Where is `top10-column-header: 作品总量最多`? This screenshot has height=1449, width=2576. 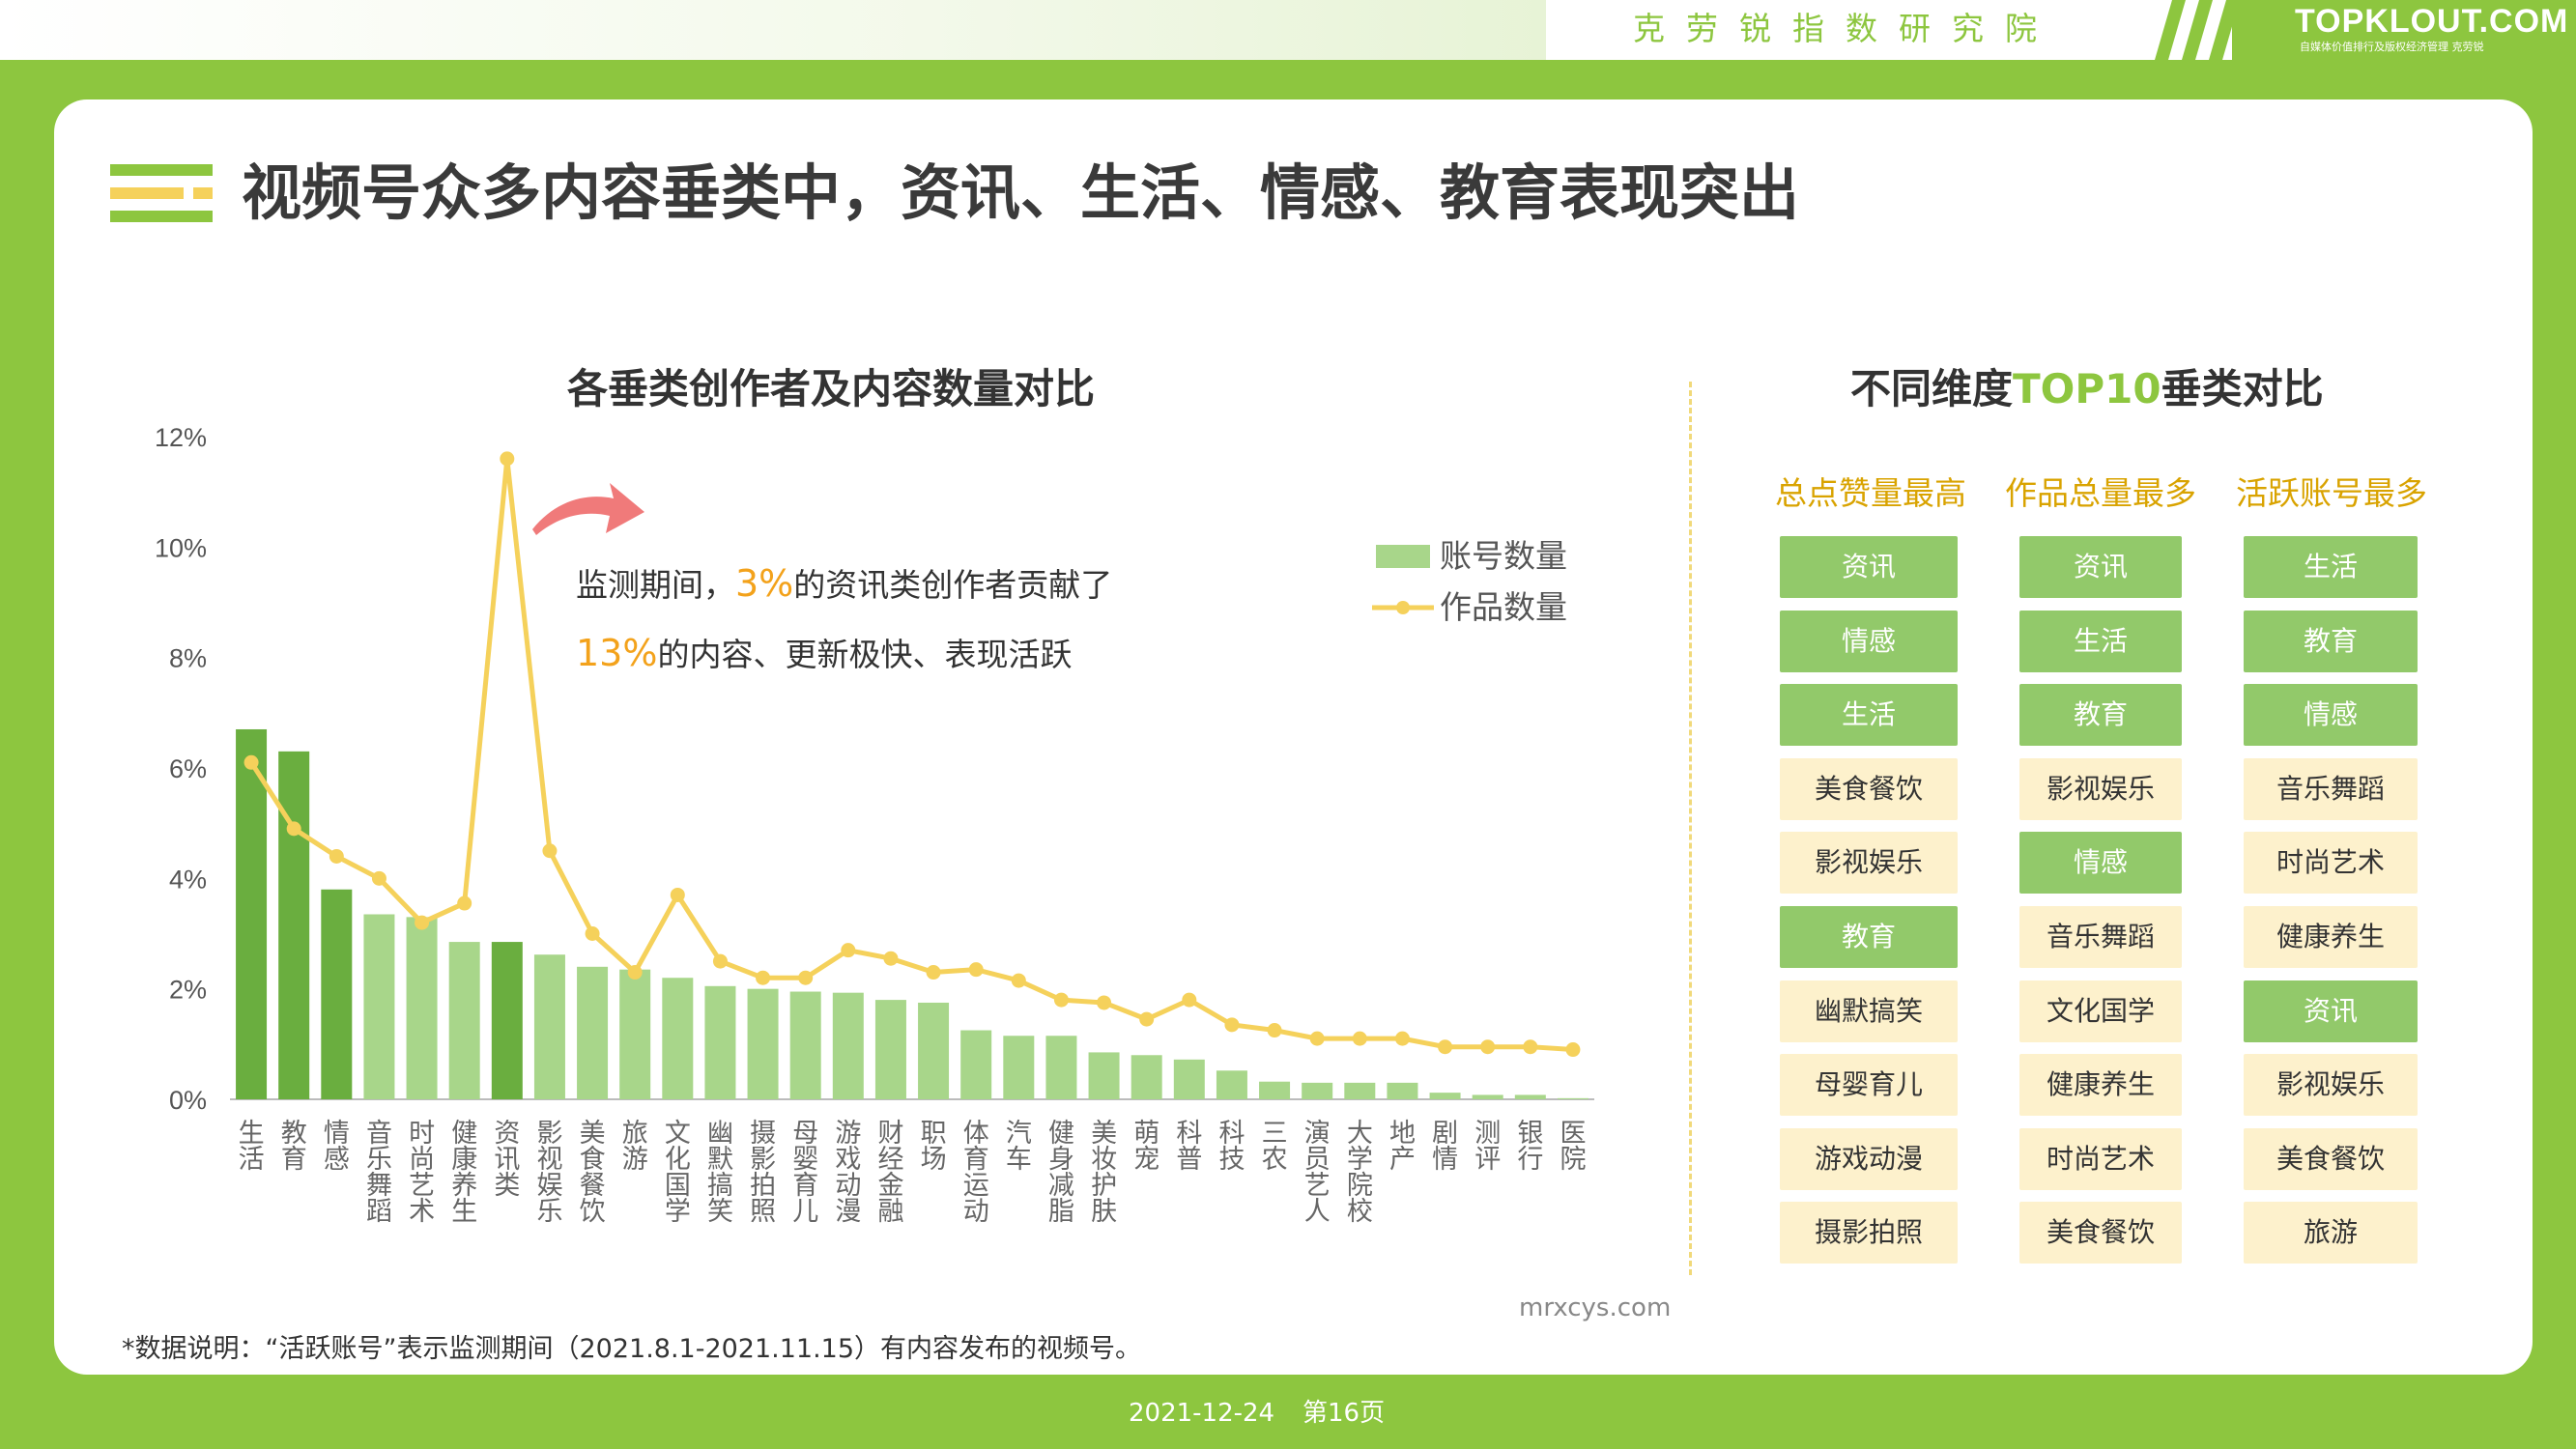 top10-column-header: 作品总量最多 is located at coordinates (2101, 493).